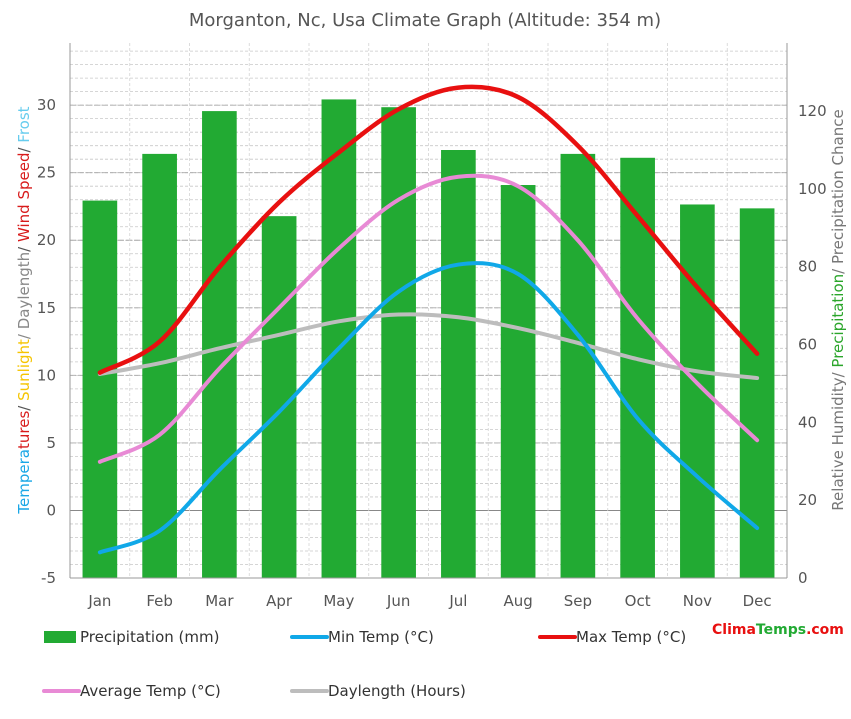  Describe the element at coordinates (279, 601) in the screenshot. I see `x-tick-label: Apr` at that location.